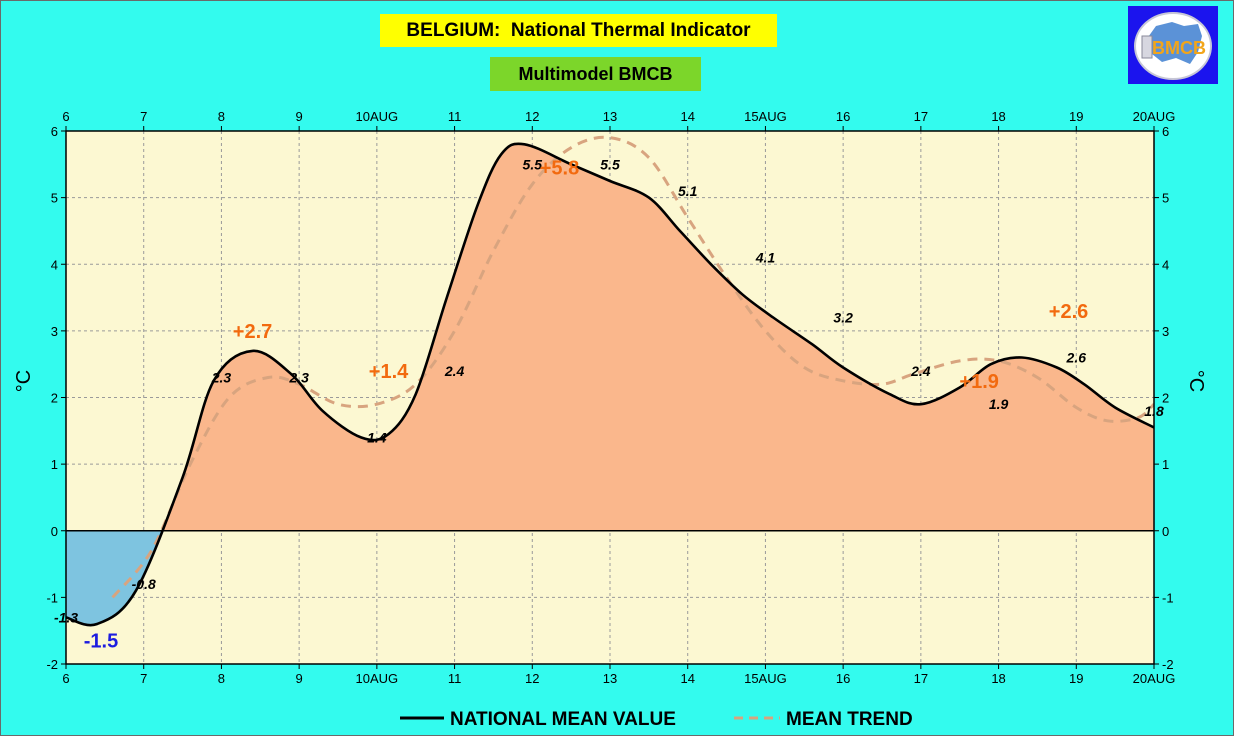 Image resolution: width=1234 pixels, height=736 pixels. What do you see at coordinates (1165, 131) in the screenshot?
I see `y-tick-label-right: 6` at bounding box center [1165, 131].